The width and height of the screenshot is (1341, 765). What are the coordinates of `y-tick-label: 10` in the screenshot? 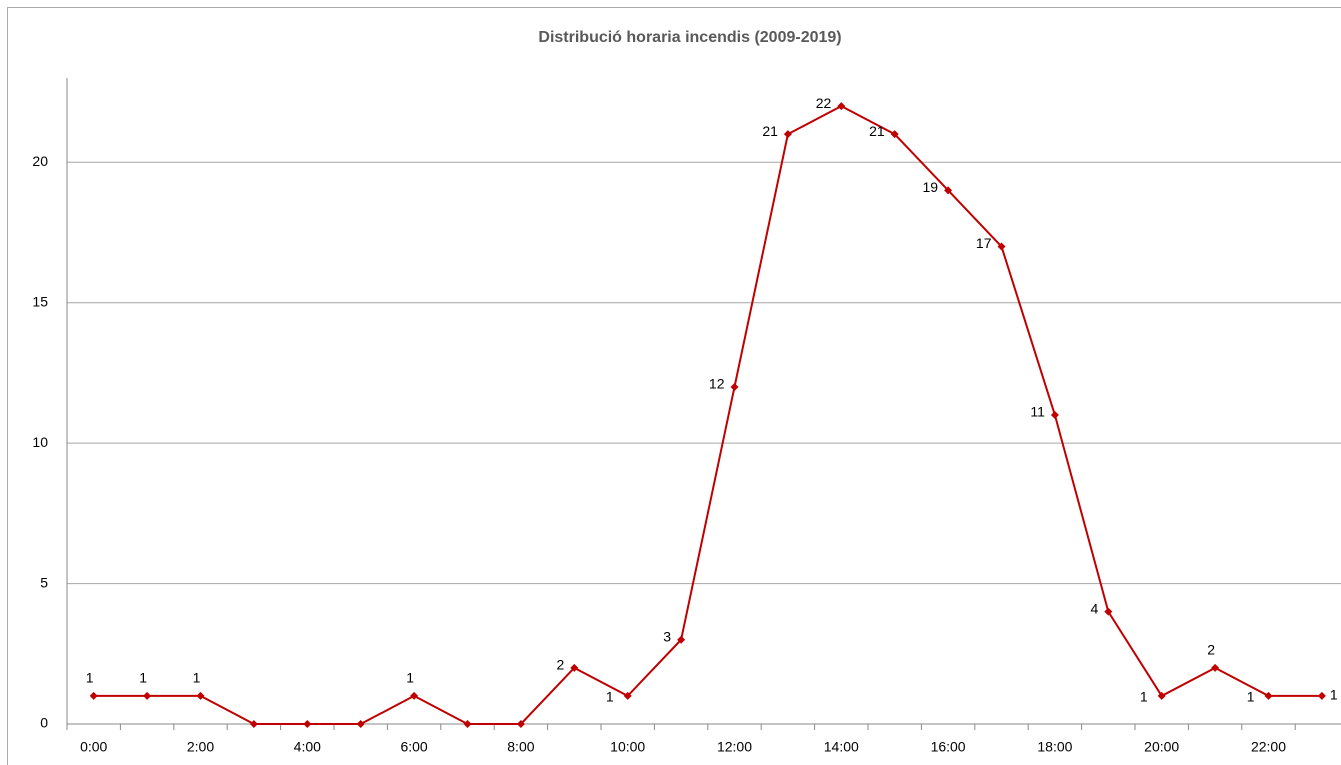 It's located at (40, 442).